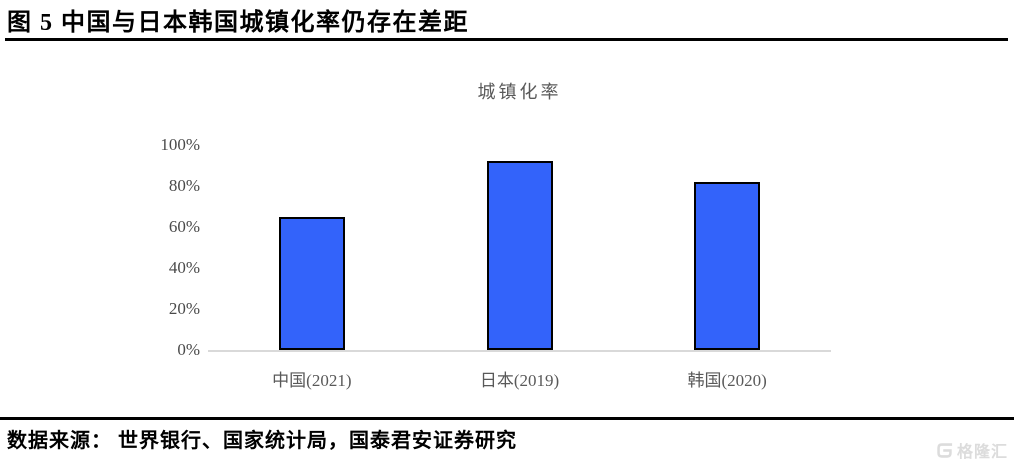 Image resolution: width=1014 pixels, height=463 pixels. What do you see at coordinates (506, 39) in the screenshot?
I see `title-divider` at bounding box center [506, 39].